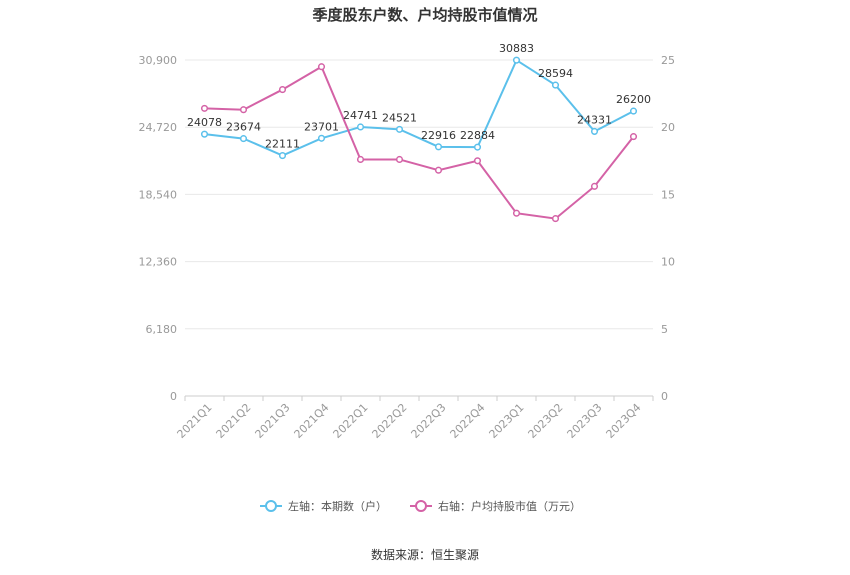 The image size is (850, 575). I want to click on left-axis-tick-label: 0, so click(173, 396).